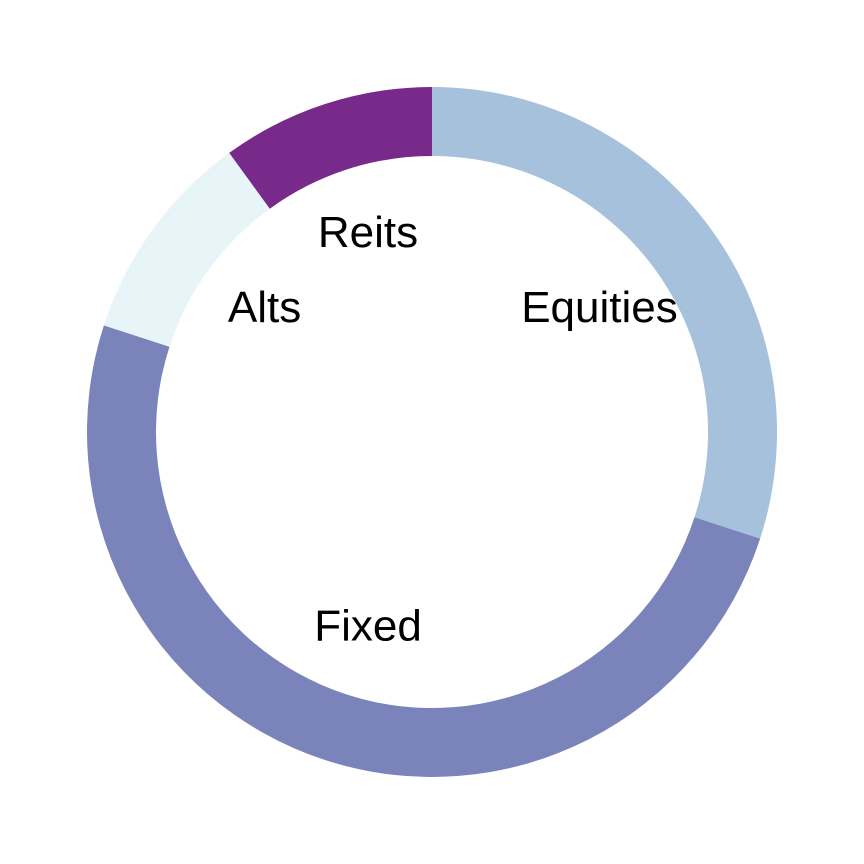 Image resolution: width=864 pixels, height=864 pixels. I want to click on slice-label-reits: Reits, so click(368, 232).